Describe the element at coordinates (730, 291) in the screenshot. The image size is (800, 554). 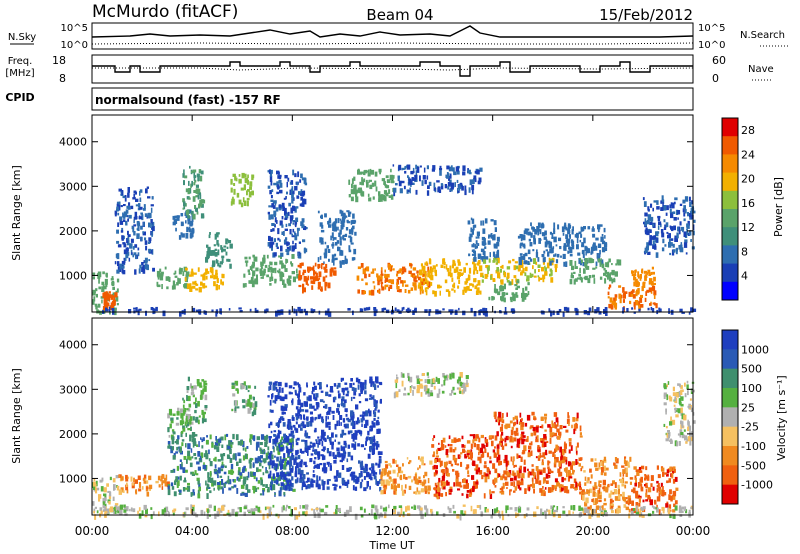
I see `colorbar-swatch` at that location.